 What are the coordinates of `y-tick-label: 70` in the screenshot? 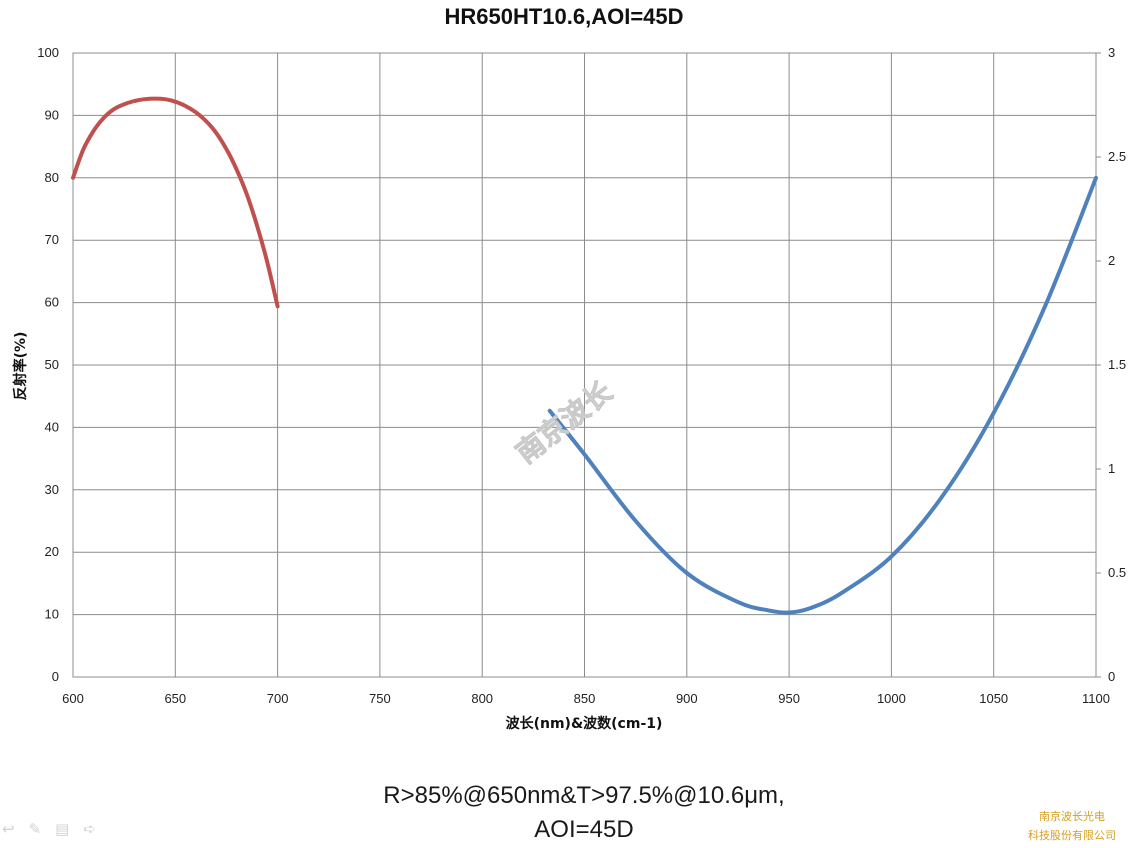 It's located at (52, 239).